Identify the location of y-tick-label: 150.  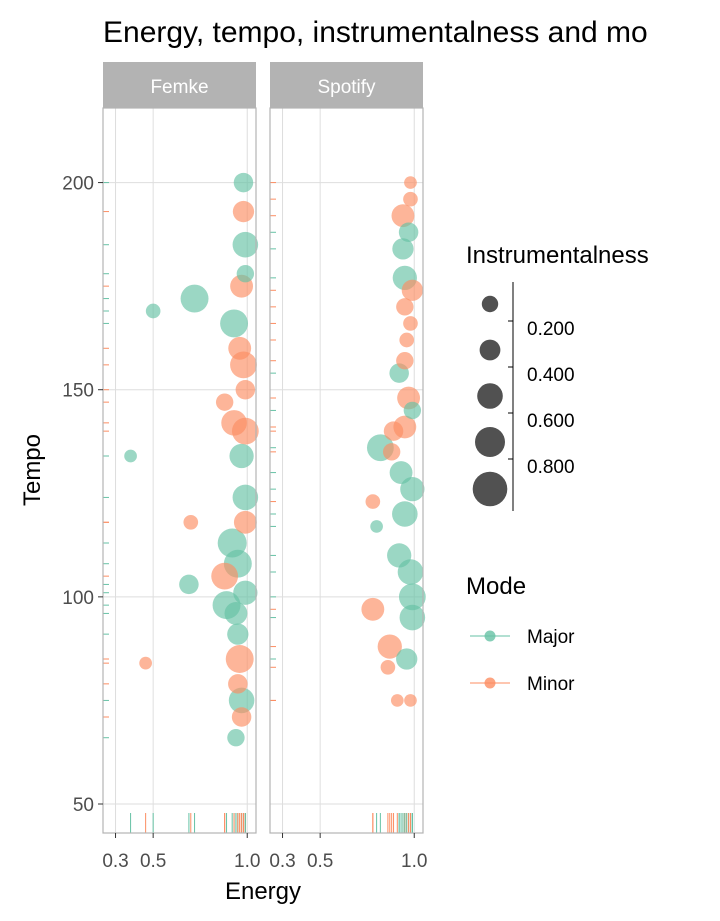
(78, 391).